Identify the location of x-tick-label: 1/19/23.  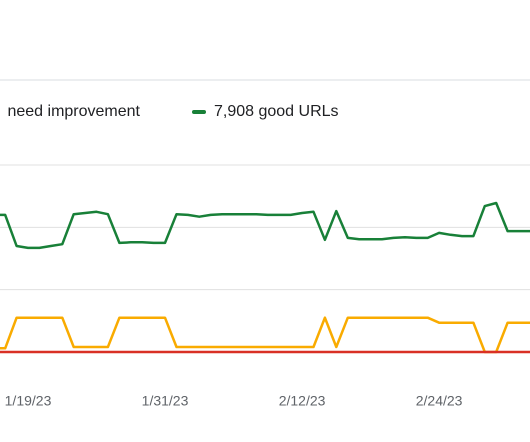
(28, 401).